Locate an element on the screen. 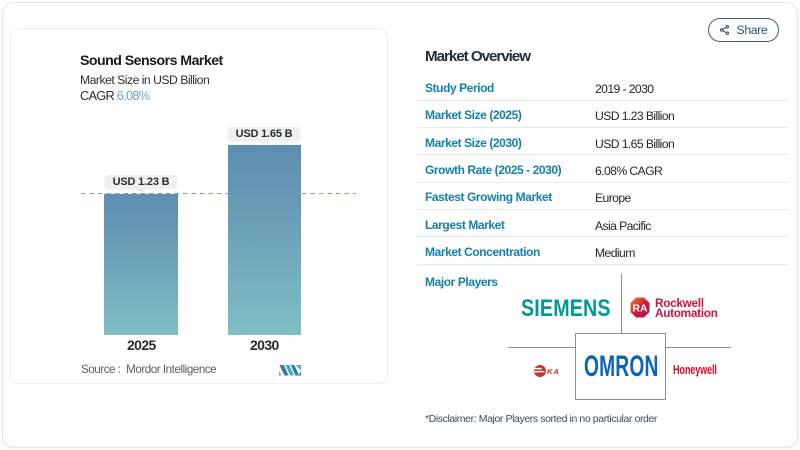 This screenshot has height=450, width=800. svg-text: KA is located at coordinates (553, 371).